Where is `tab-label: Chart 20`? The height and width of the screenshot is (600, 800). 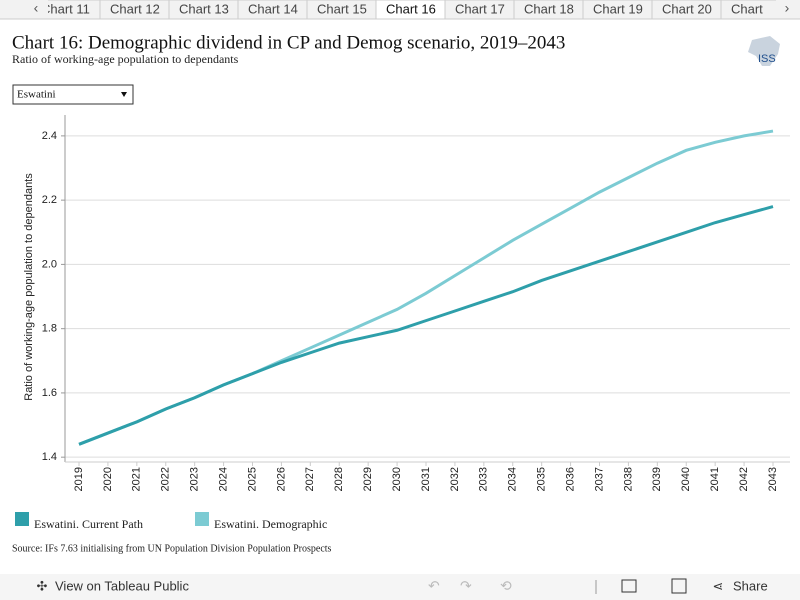 tab-label: Chart 20 is located at coordinates (687, 8).